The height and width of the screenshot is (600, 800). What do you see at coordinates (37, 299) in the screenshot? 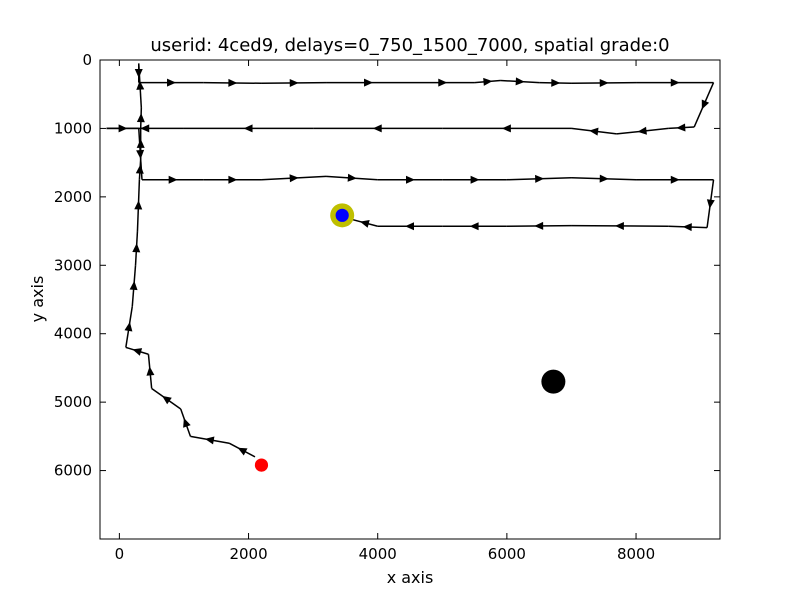
I see `y-axis-label: y axis` at bounding box center [37, 299].